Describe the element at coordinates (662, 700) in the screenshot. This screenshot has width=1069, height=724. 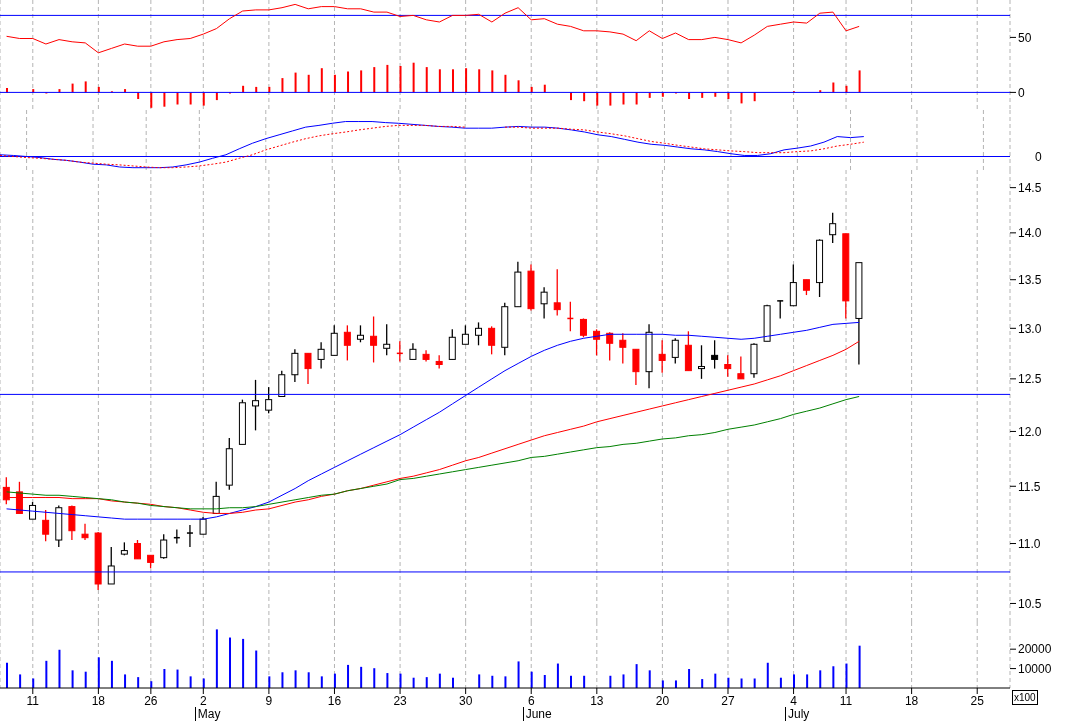
I see `x-tick-label: 20` at that location.